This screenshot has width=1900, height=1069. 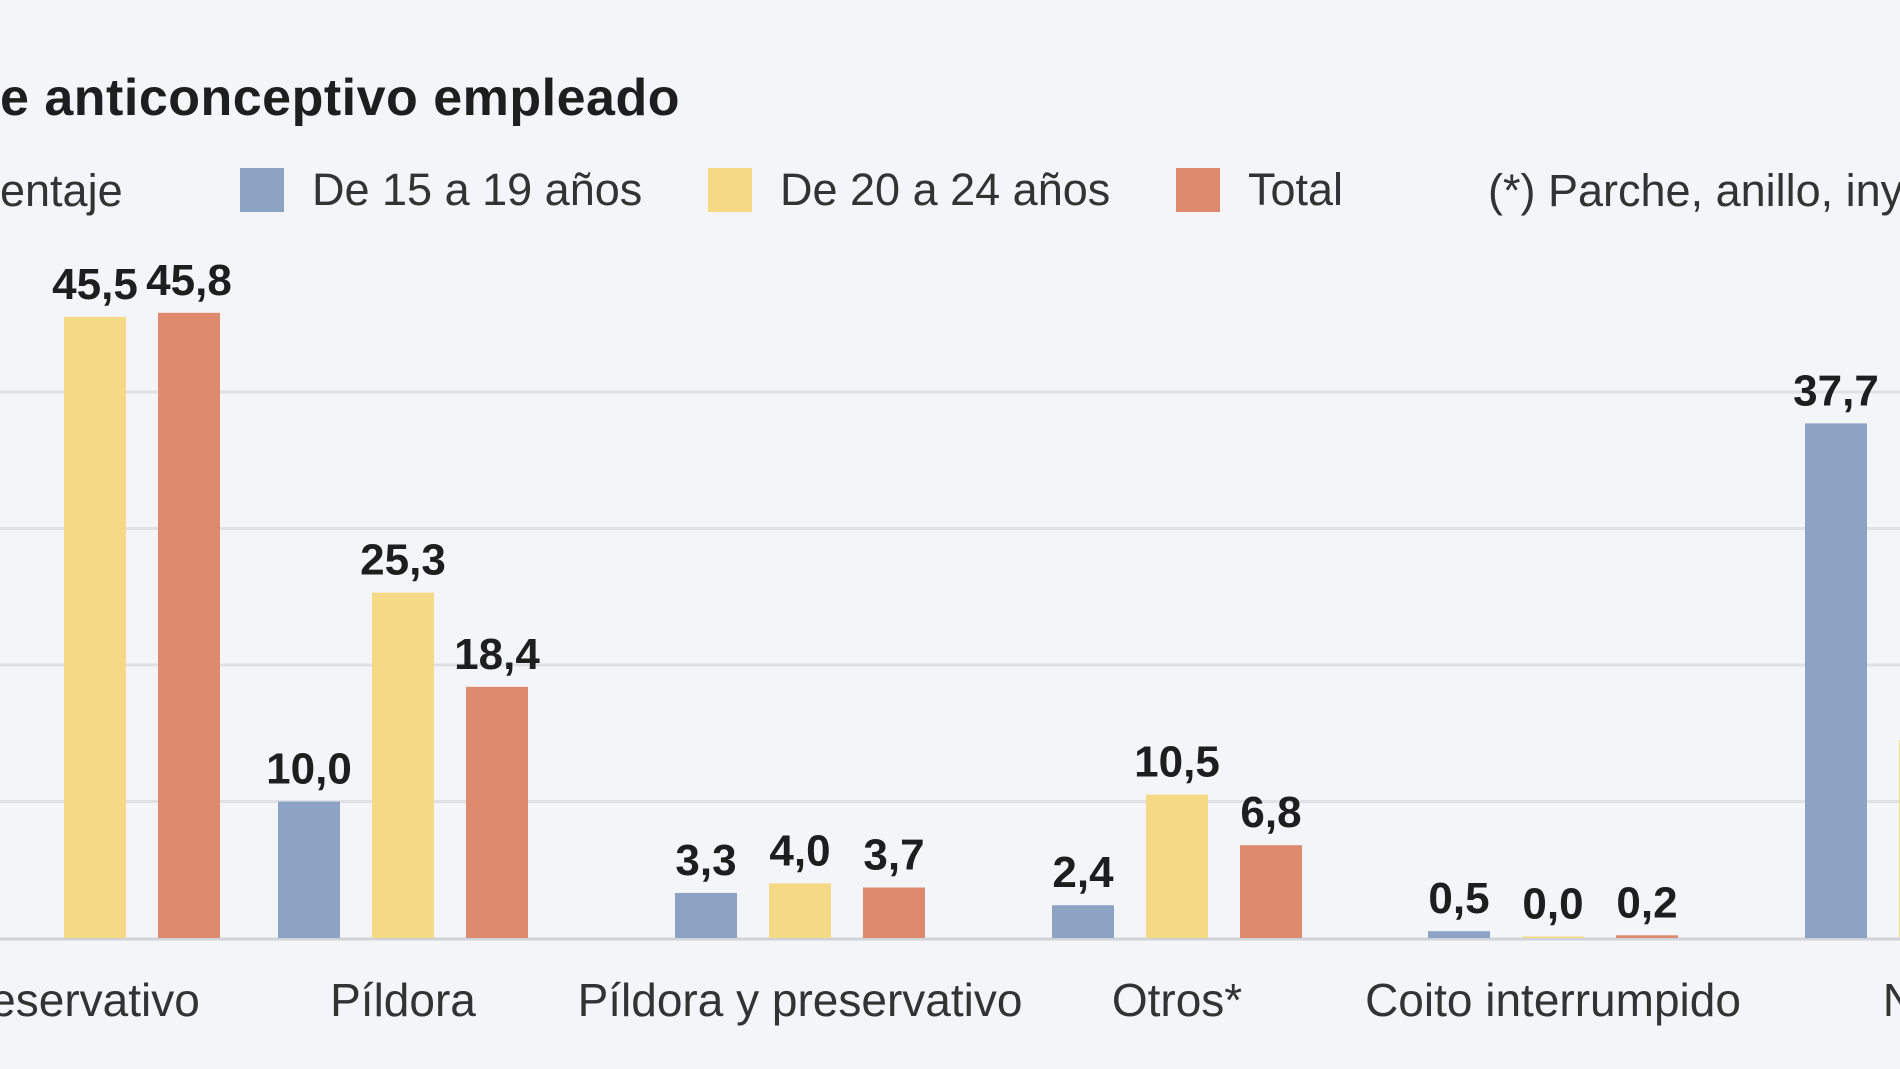 What do you see at coordinates (1198, 190) in the screenshot?
I see `legend-swatch-total` at bounding box center [1198, 190].